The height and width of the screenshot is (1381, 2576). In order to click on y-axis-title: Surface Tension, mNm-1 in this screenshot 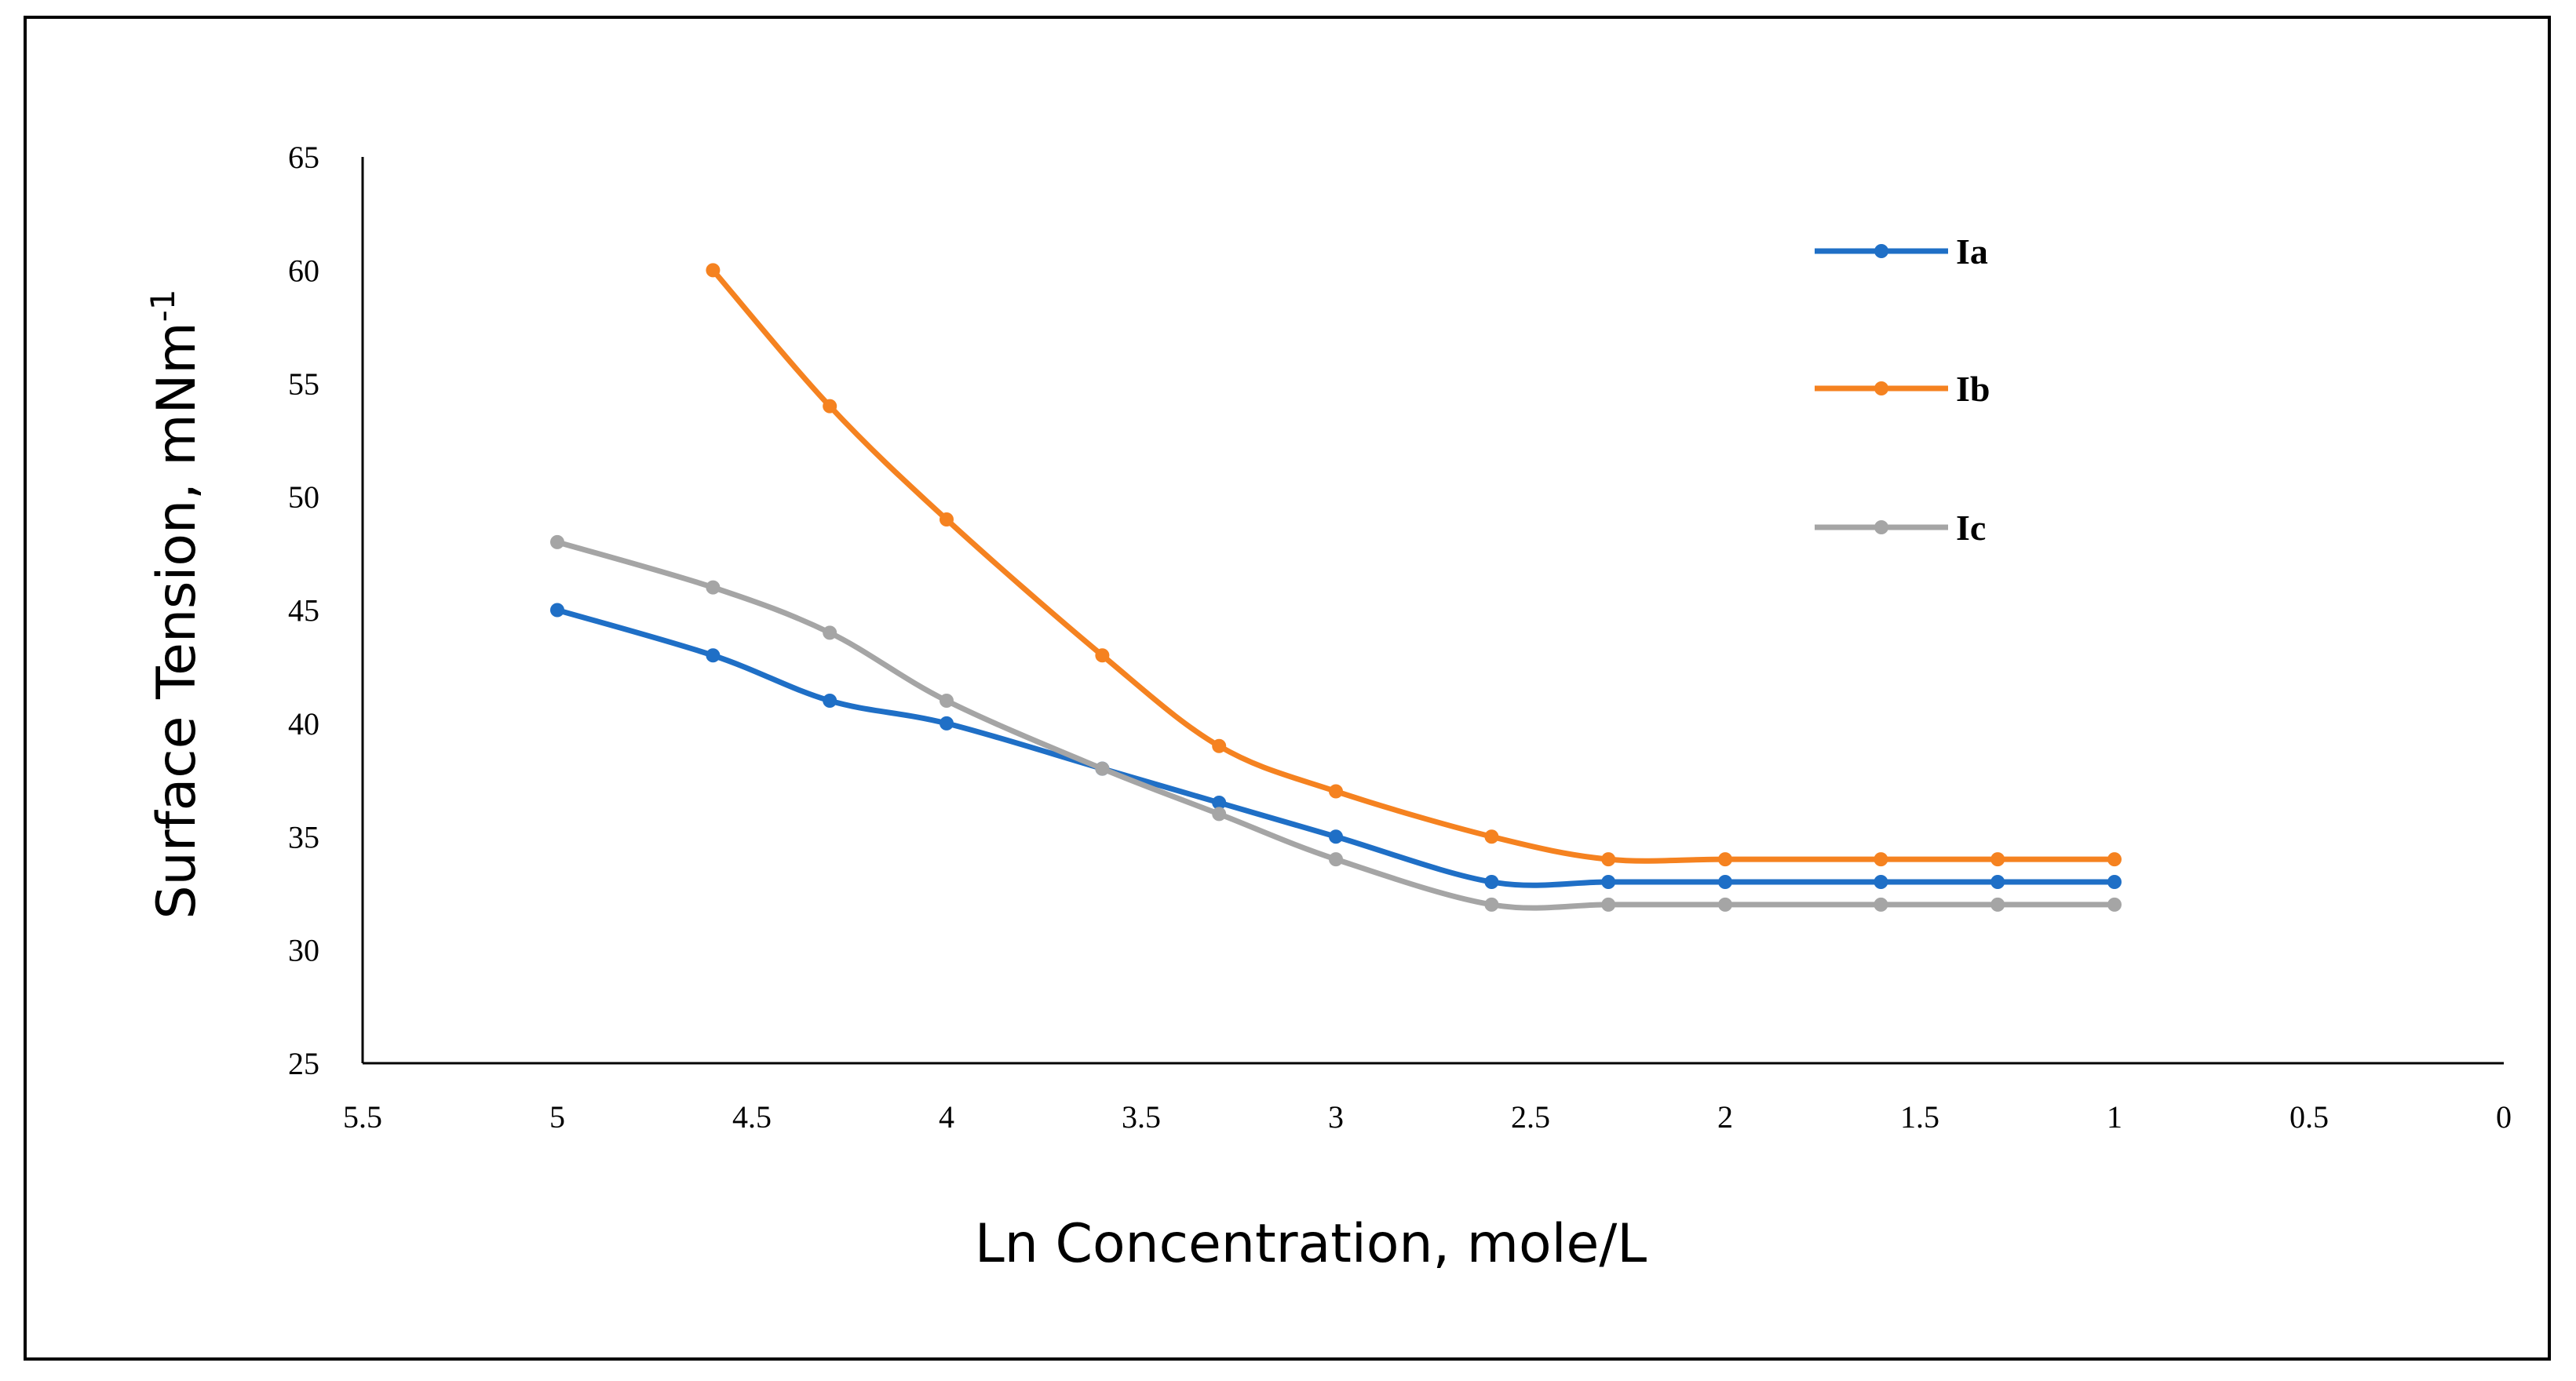, I will do `click(176, 604)`.